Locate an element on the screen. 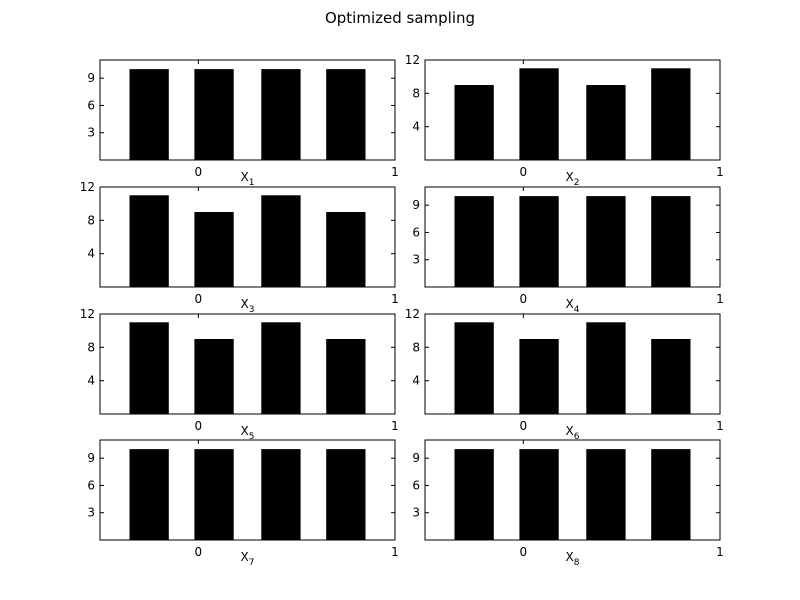 This screenshot has height=600, width=800. ytick-label-2: 12 is located at coordinates (412, 60).